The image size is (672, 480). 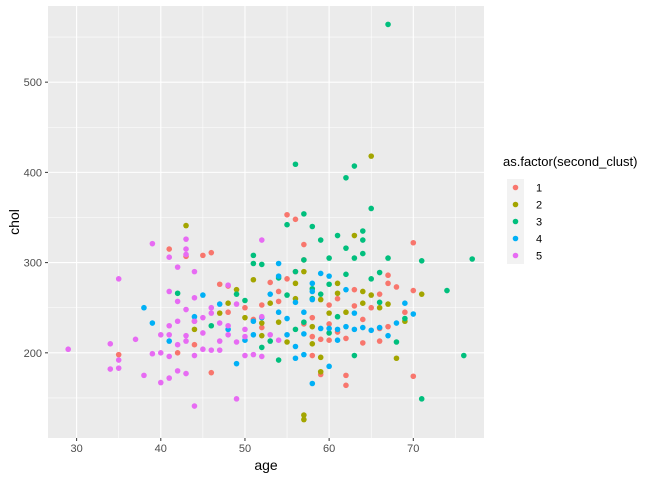 What do you see at coordinates (33, 264) in the screenshot?
I see `y-tick-label: 300` at bounding box center [33, 264].